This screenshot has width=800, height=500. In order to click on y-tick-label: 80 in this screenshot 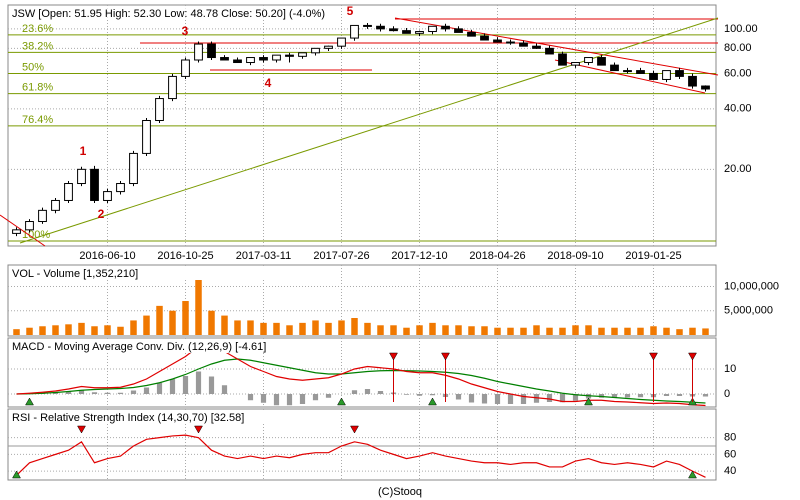, I will do `click(730, 438)`.